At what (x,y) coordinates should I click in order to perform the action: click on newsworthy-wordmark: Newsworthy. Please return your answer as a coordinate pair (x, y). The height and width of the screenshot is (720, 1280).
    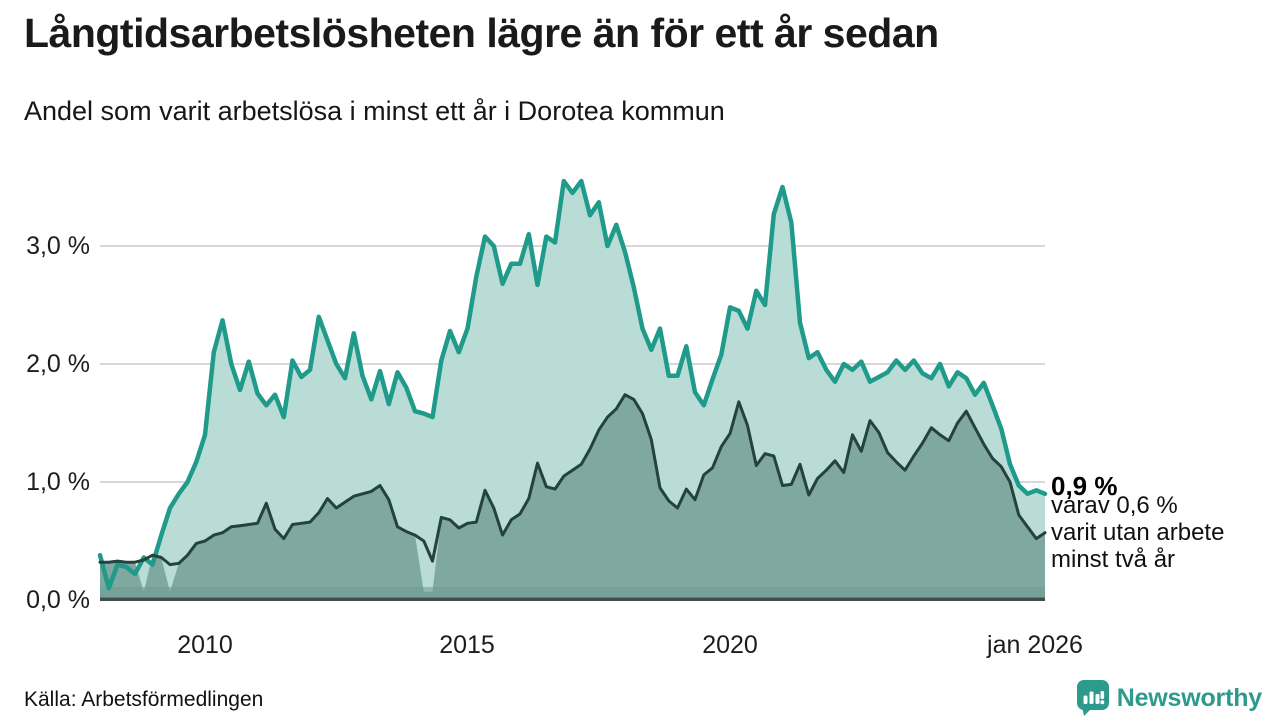
    Looking at the image, I should click on (1189, 697).